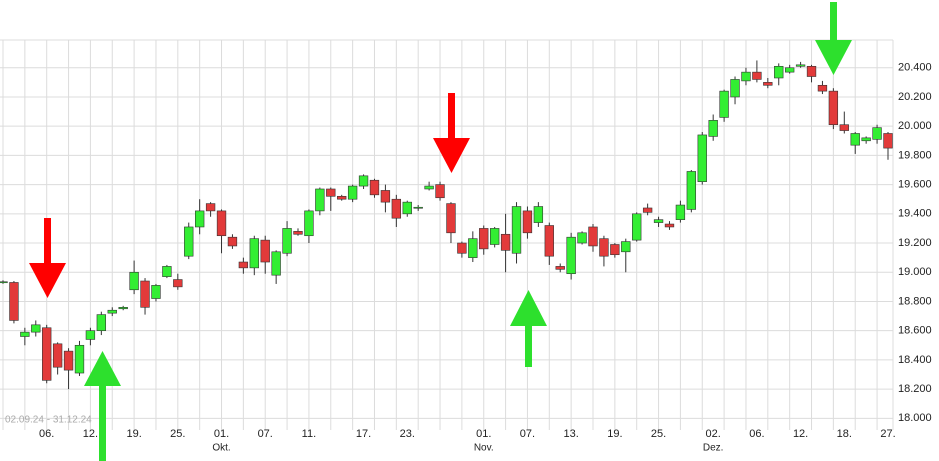 This screenshot has height=461, width=939. Describe the element at coordinates (915, 185) in the screenshot. I see `y-tick-label: 19.600` at that location.